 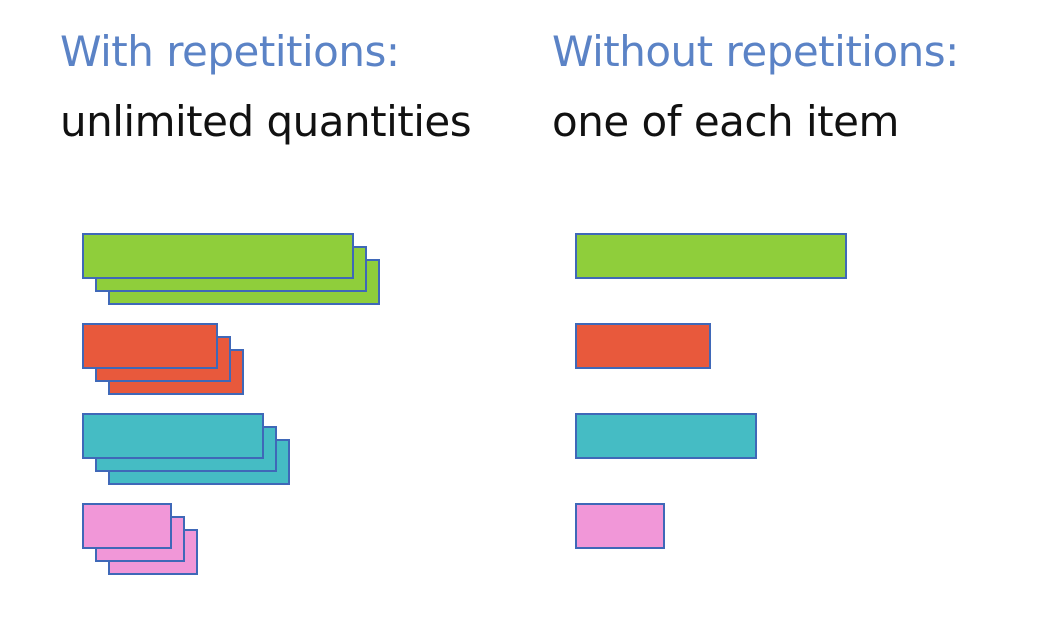 I want to click on with-repetitions-teal-item-bar, so click(x=173, y=436).